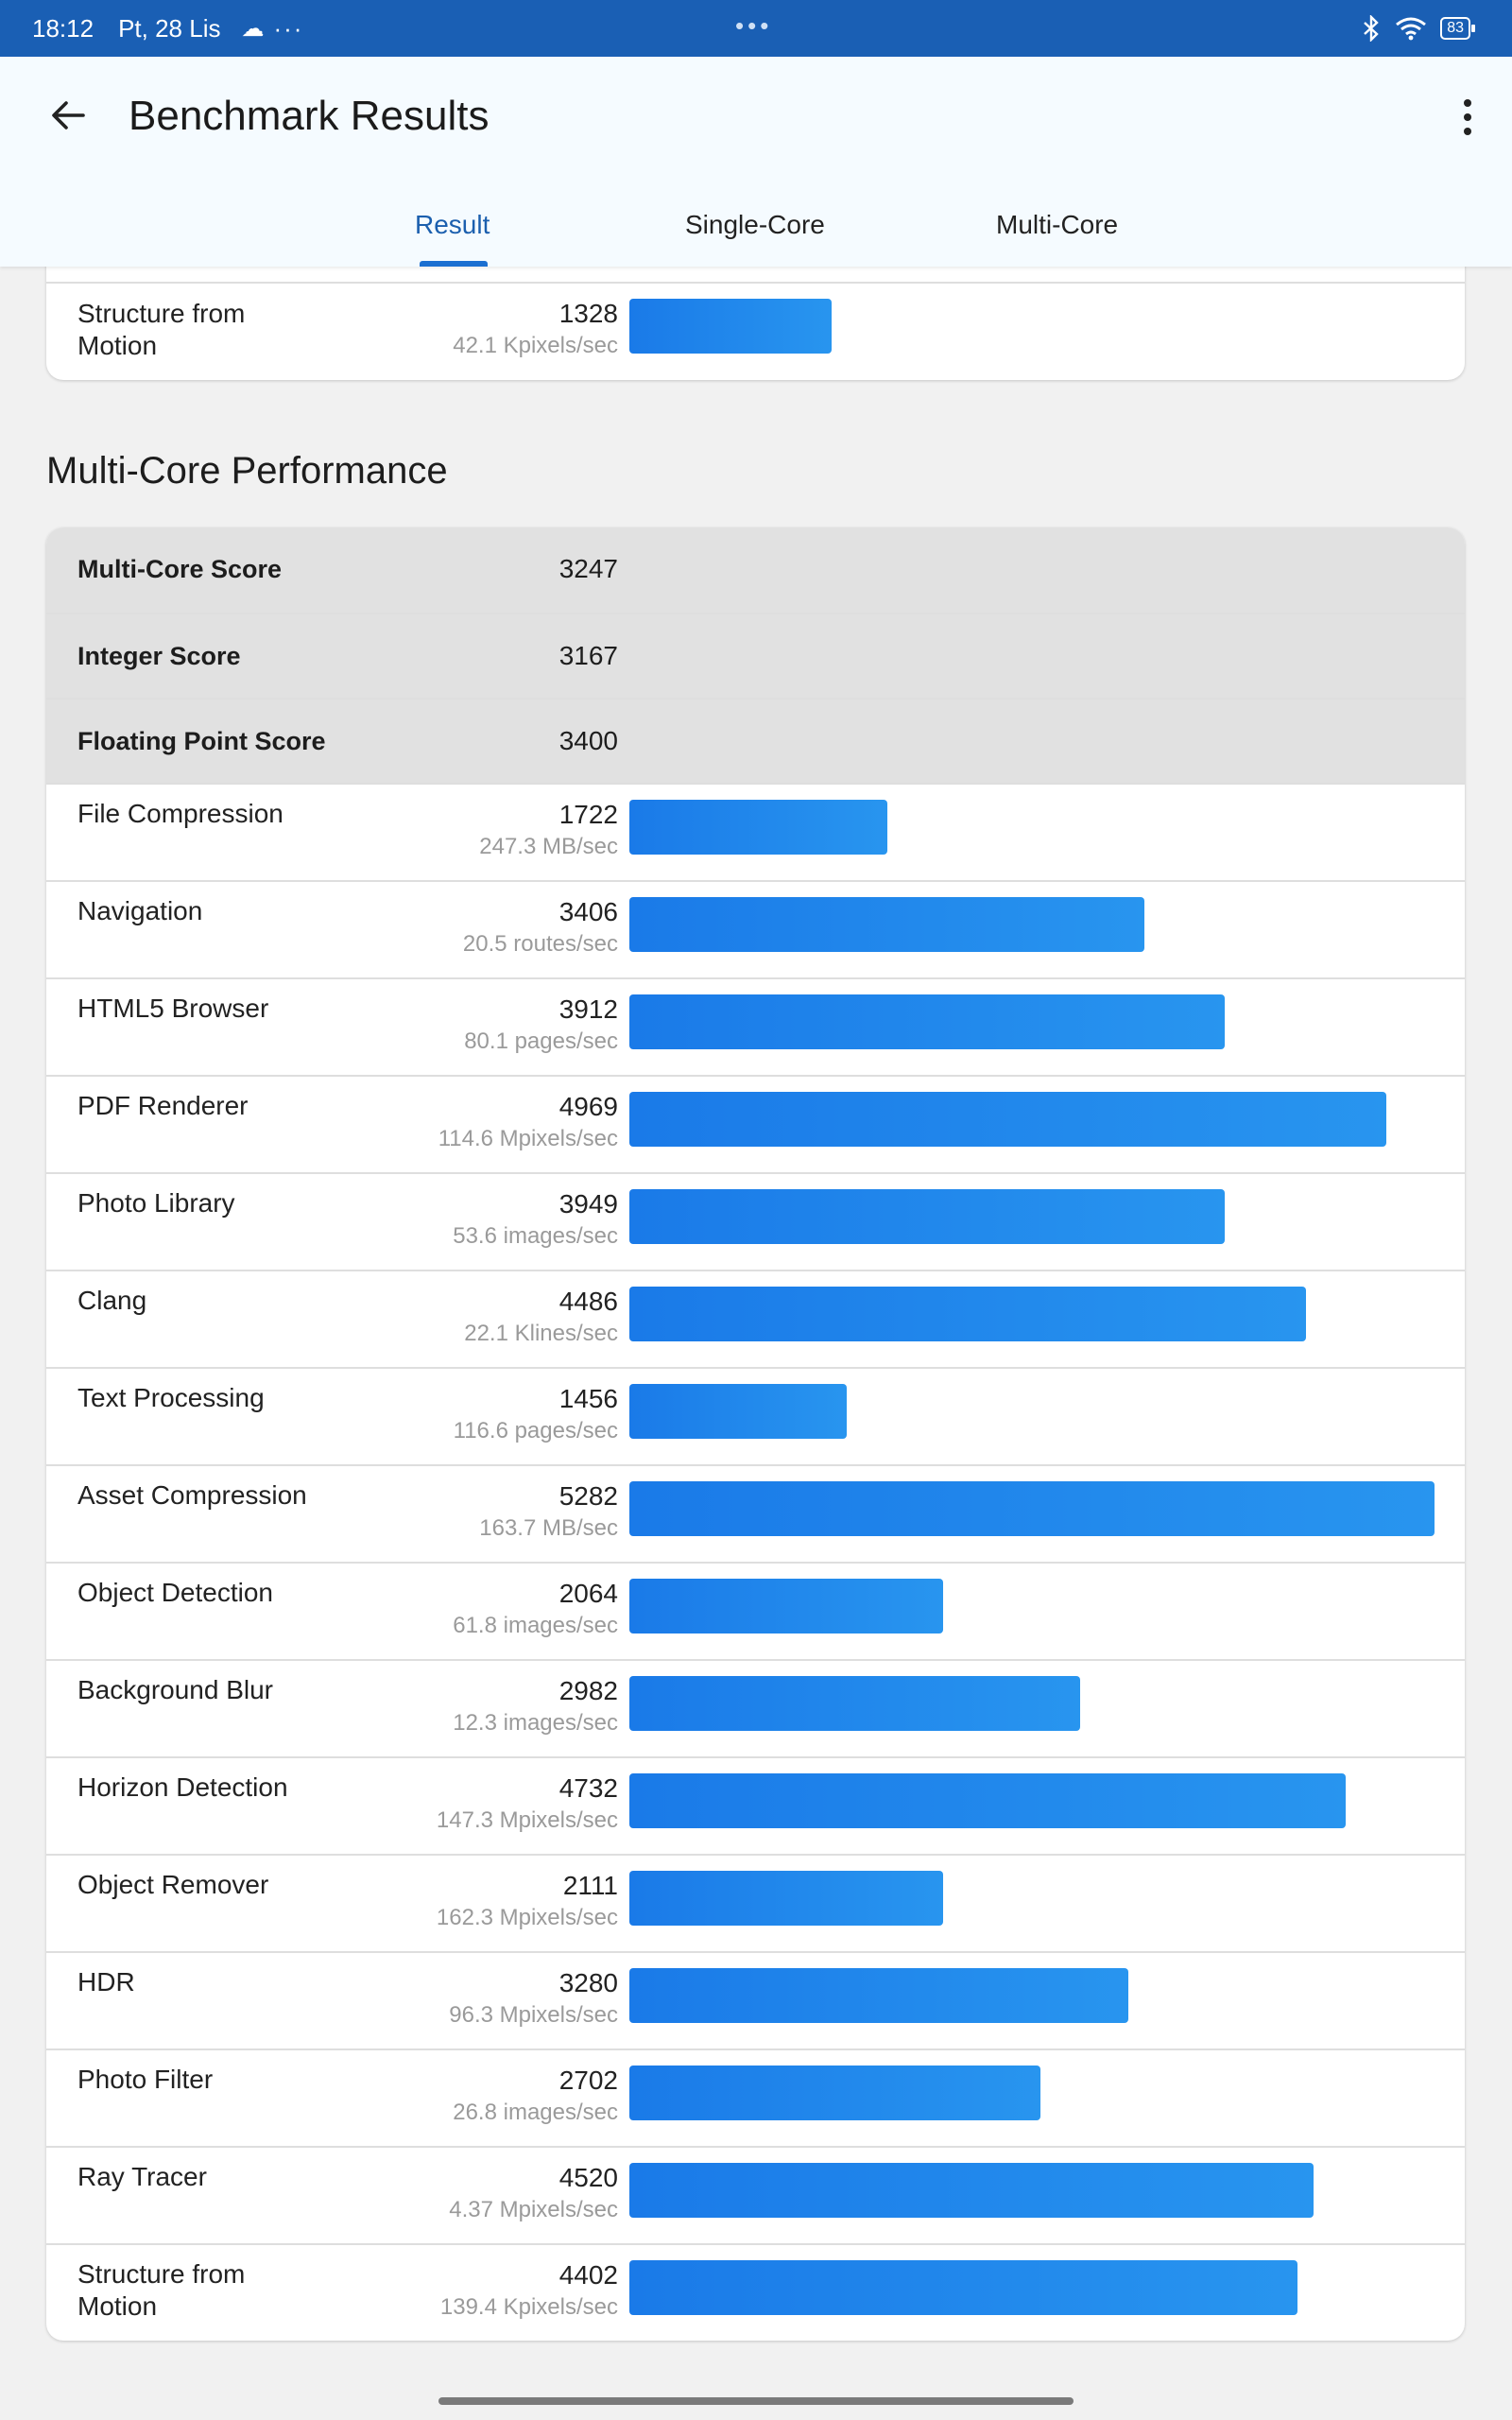  Describe the element at coordinates (253, 28) in the screenshot. I see `cloud-icon: ☁` at that location.